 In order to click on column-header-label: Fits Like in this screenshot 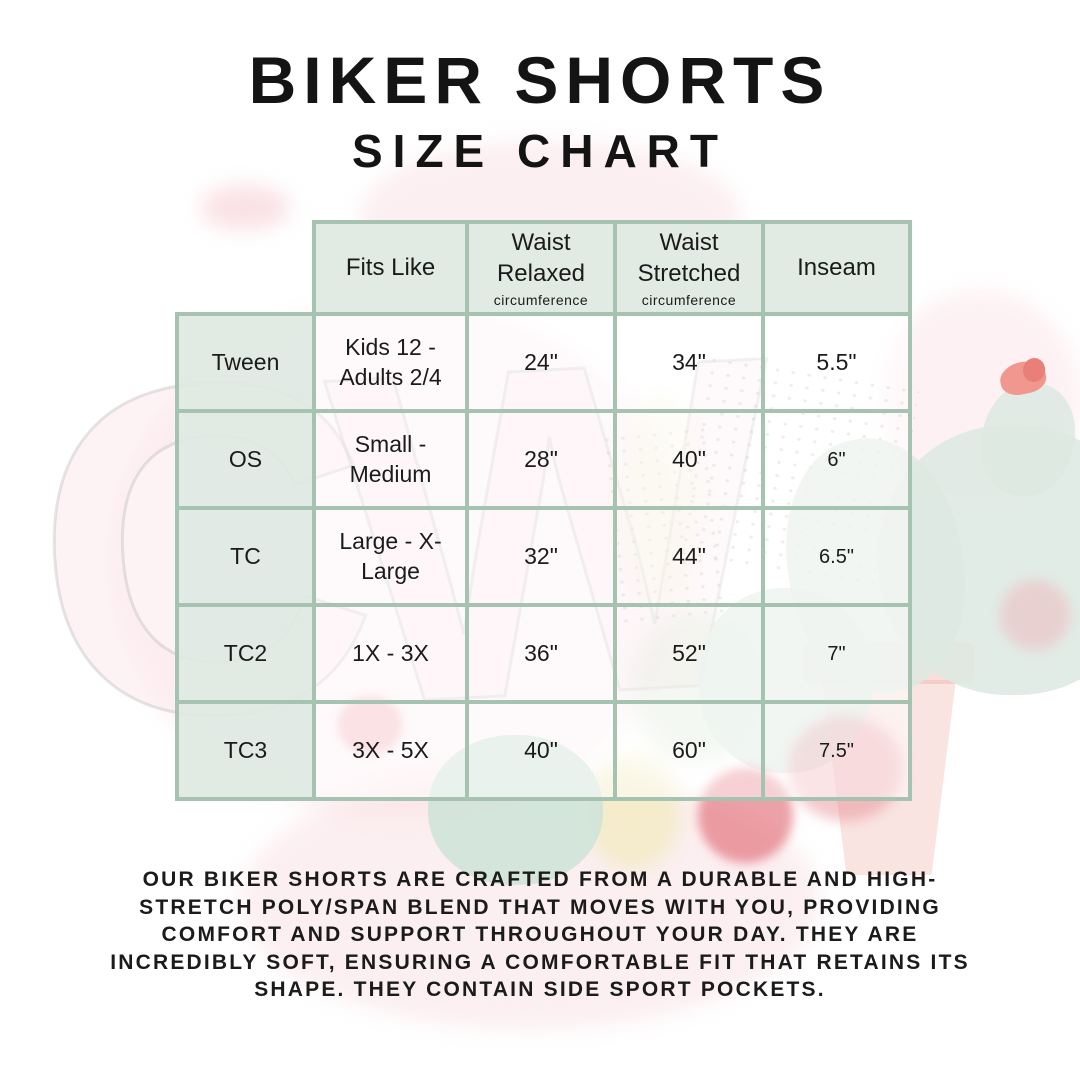, I will do `click(390, 268)`.